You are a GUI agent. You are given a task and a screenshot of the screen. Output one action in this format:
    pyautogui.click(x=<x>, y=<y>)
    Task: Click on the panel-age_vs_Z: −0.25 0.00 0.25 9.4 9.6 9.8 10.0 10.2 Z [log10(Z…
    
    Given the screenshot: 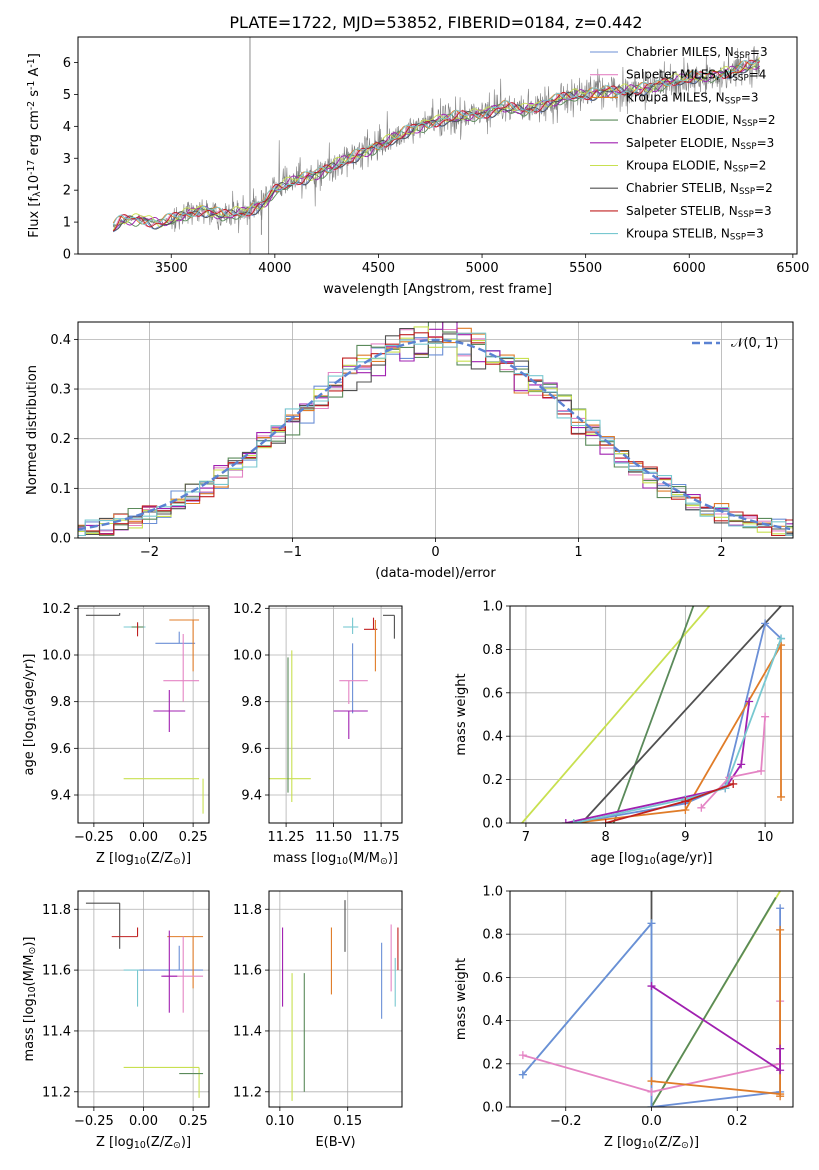 What is the action you would take?
    pyautogui.click(x=116, y=734)
    